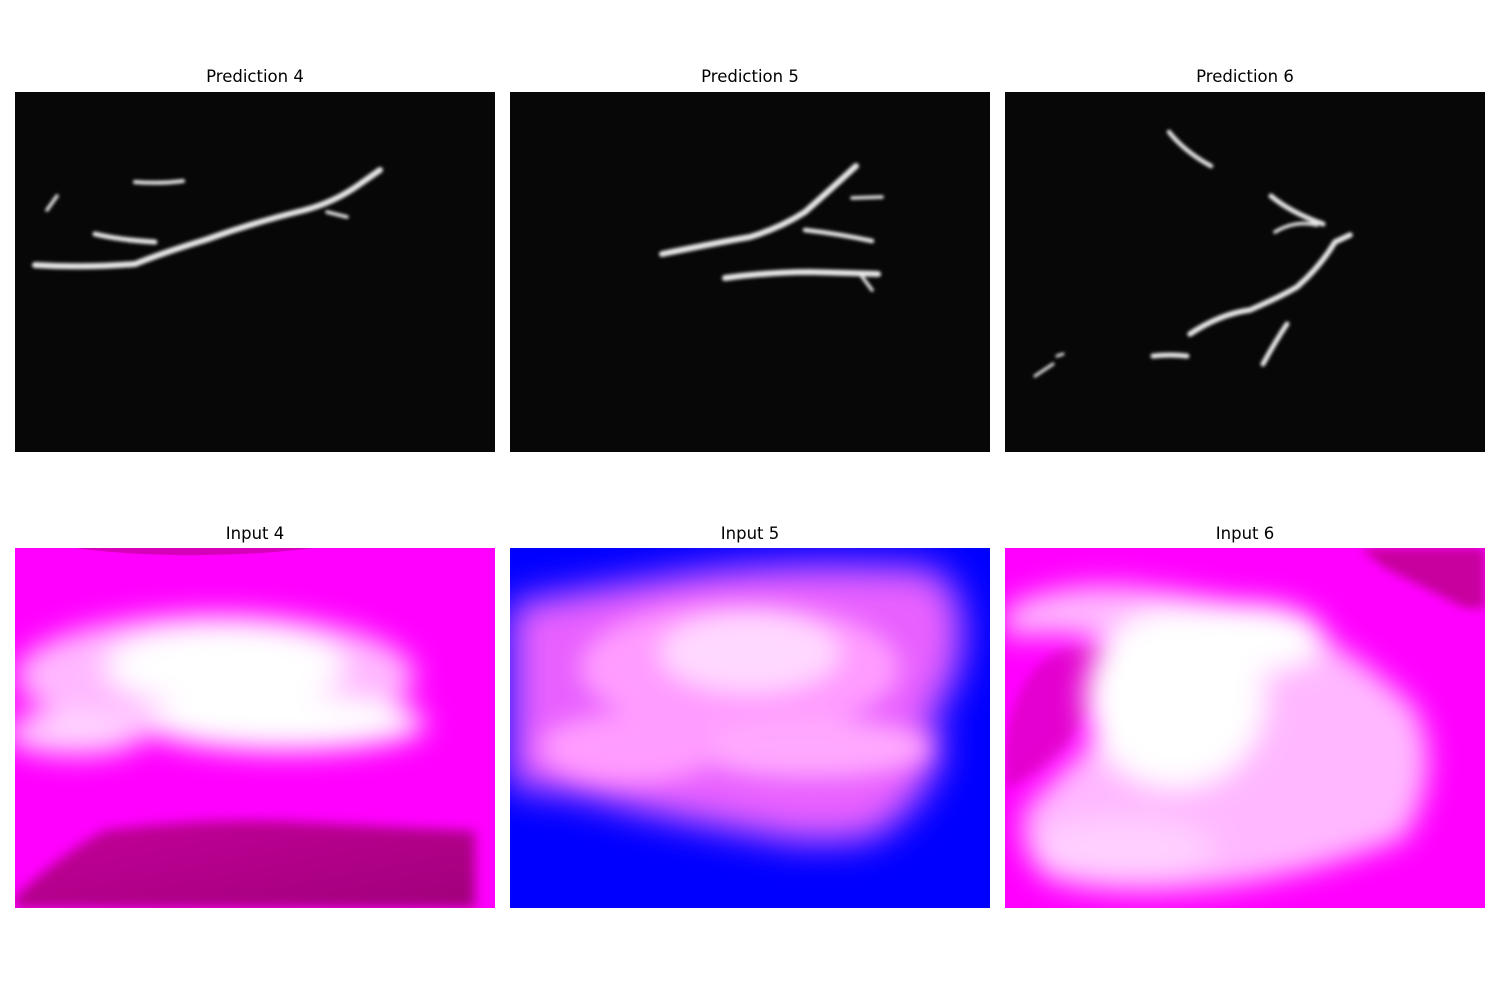 This screenshot has width=1500, height=1000. What do you see at coordinates (750, 76) in the screenshot?
I see `prediction-5-title: Prediction 5` at bounding box center [750, 76].